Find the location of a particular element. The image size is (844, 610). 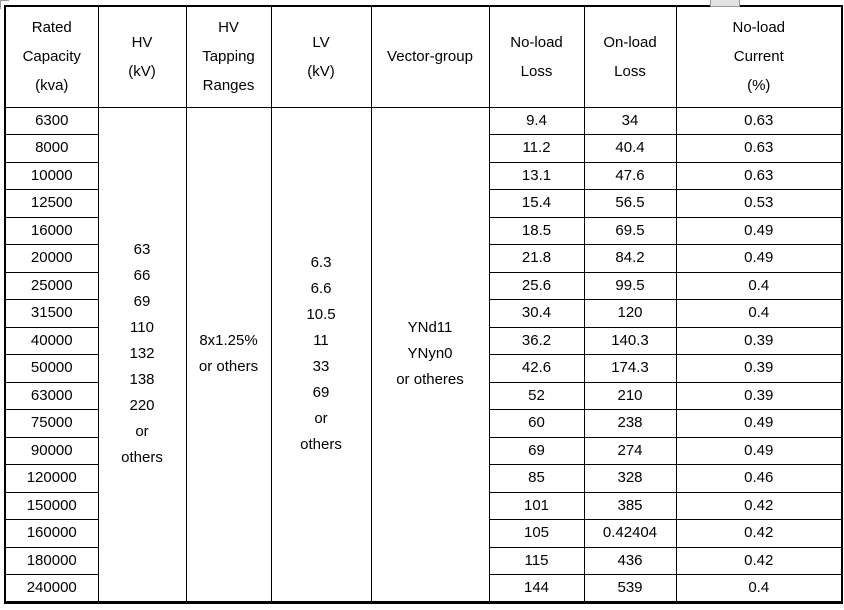

cell-no-load-loss: 60 is located at coordinates (536, 423).